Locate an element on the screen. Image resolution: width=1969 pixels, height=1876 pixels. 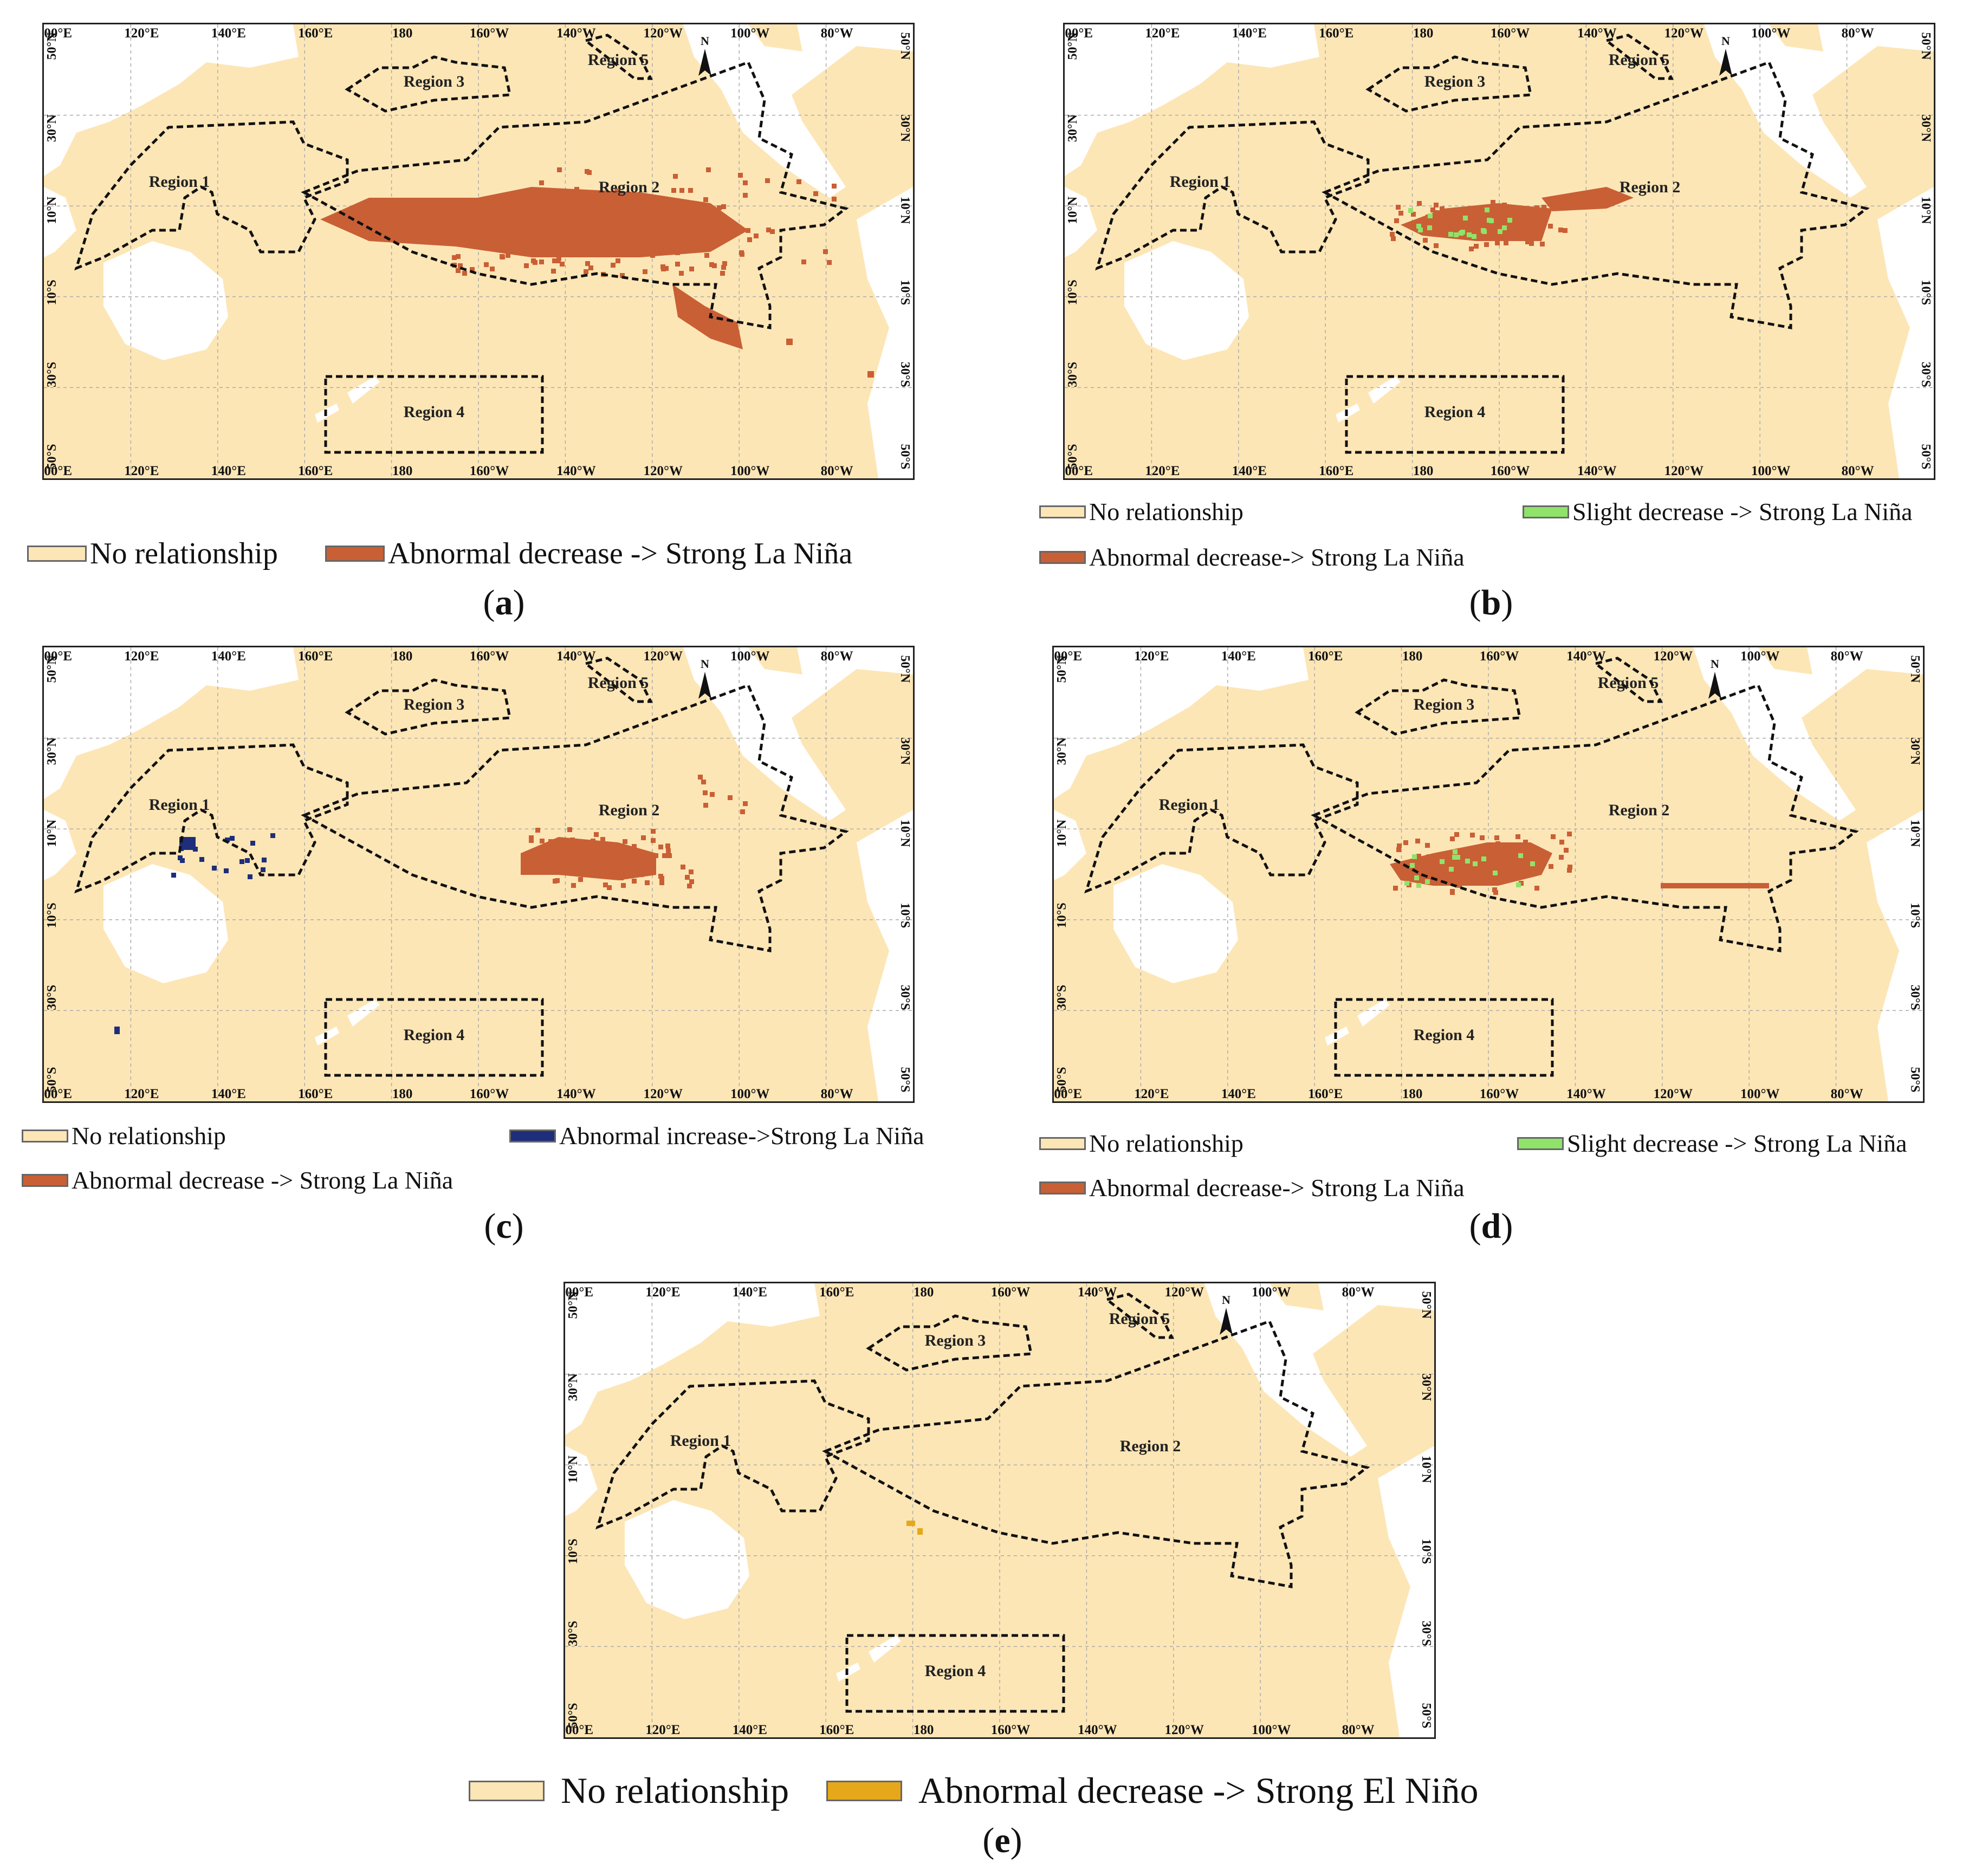
left-tick-label: 50°S is located at coordinates (1062, 1080).